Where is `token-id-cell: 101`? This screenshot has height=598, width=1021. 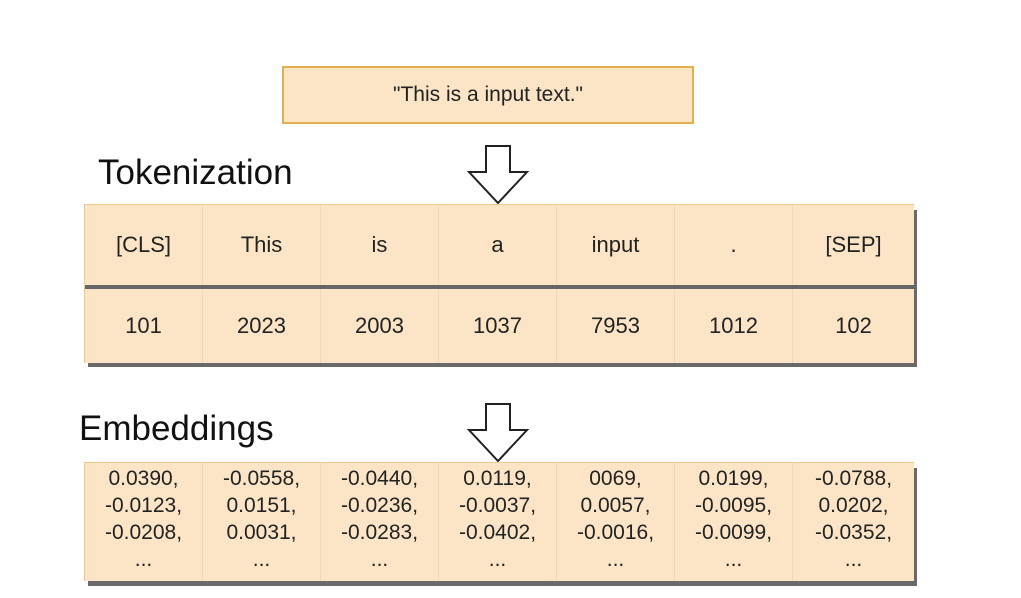 token-id-cell: 101 is located at coordinates (144, 326).